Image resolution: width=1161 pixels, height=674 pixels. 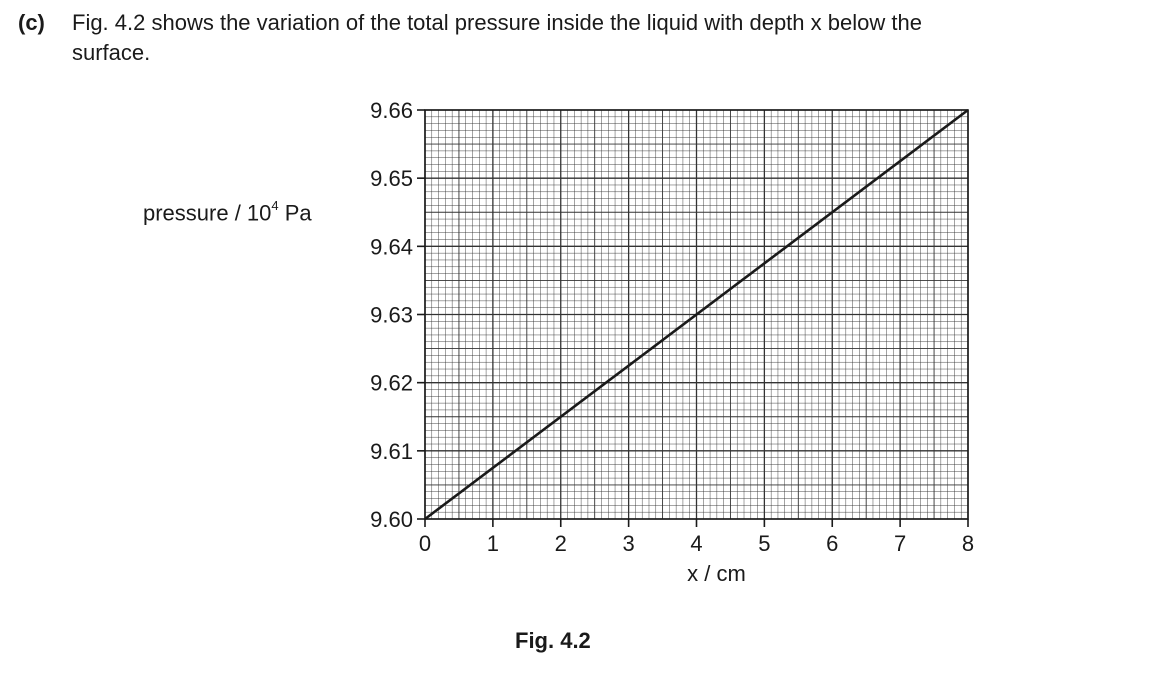 I want to click on y-axis-label-text: pressure / 10, so click(x=207, y=213).